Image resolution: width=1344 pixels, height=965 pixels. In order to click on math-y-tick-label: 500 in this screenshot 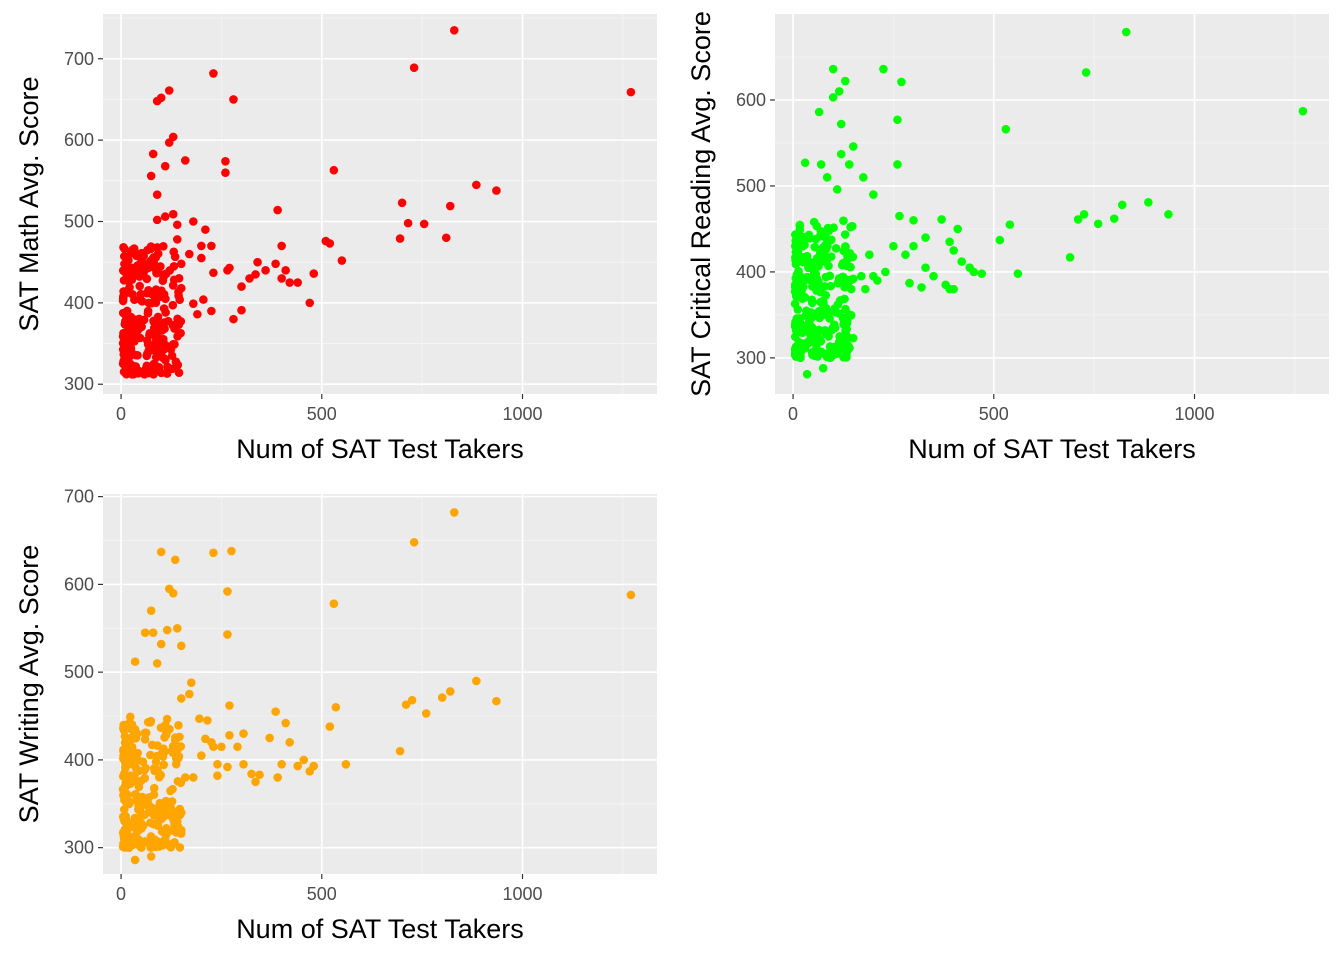, I will do `click(79, 221)`.